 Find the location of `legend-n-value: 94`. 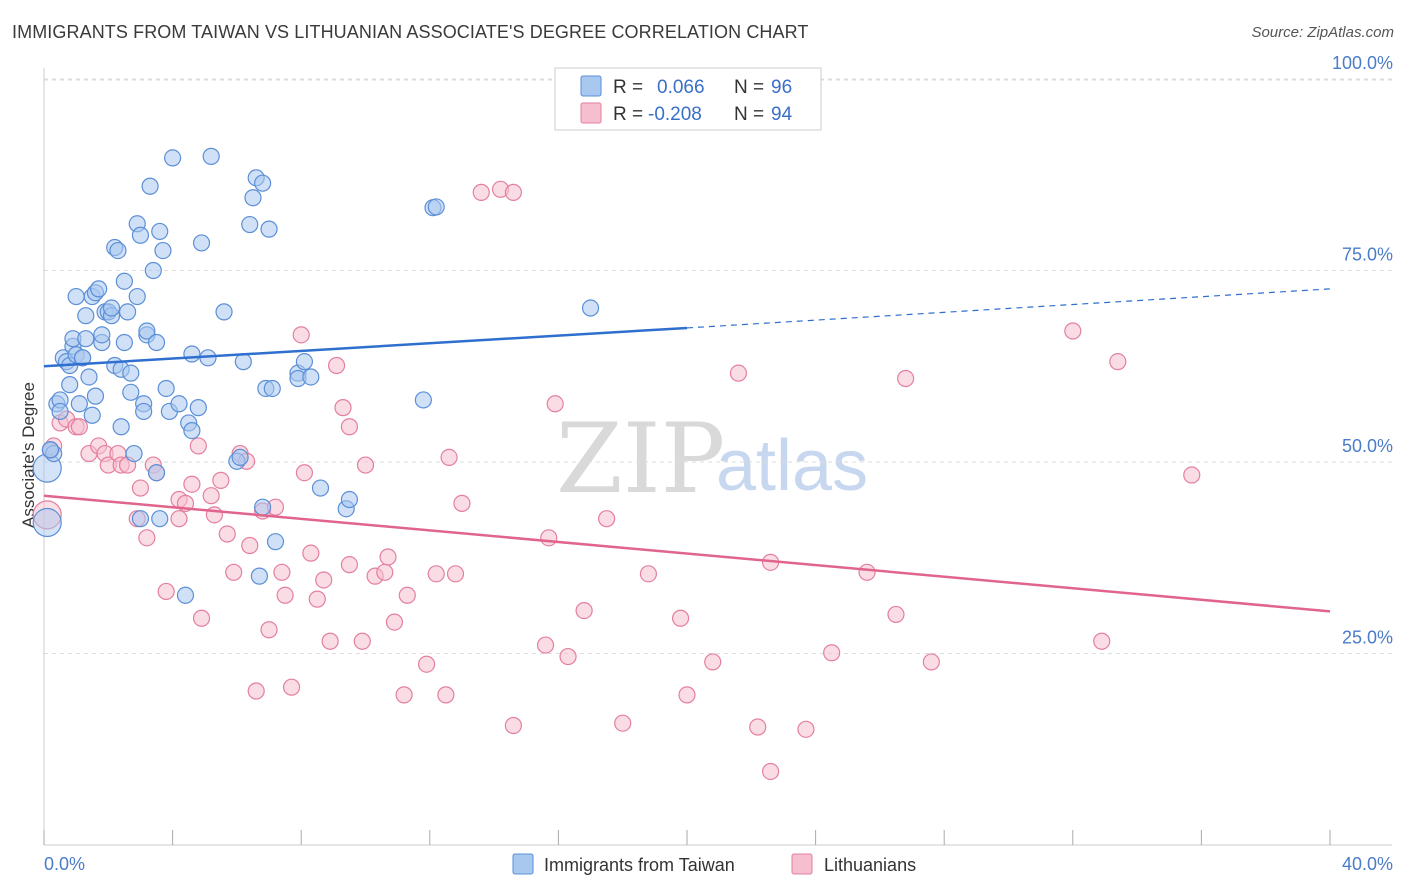

legend-n-value: 94 is located at coordinates (782, 114).